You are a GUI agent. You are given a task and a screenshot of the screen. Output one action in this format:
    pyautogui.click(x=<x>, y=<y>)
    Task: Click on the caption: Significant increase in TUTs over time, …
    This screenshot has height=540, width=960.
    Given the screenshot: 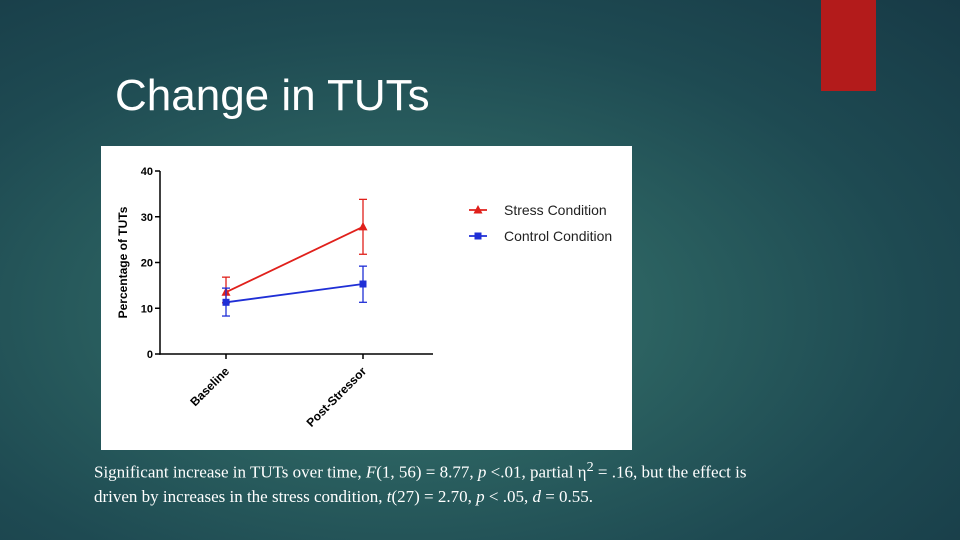 What is the action you would take?
    pyautogui.click(x=494, y=482)
    